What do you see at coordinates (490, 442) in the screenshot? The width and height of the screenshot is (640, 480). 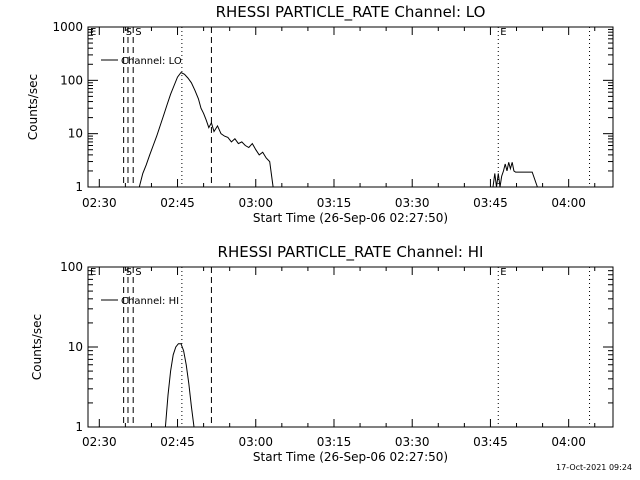 I see `chart2-xtick-label: 03:45` at bounding box center [490, 442].